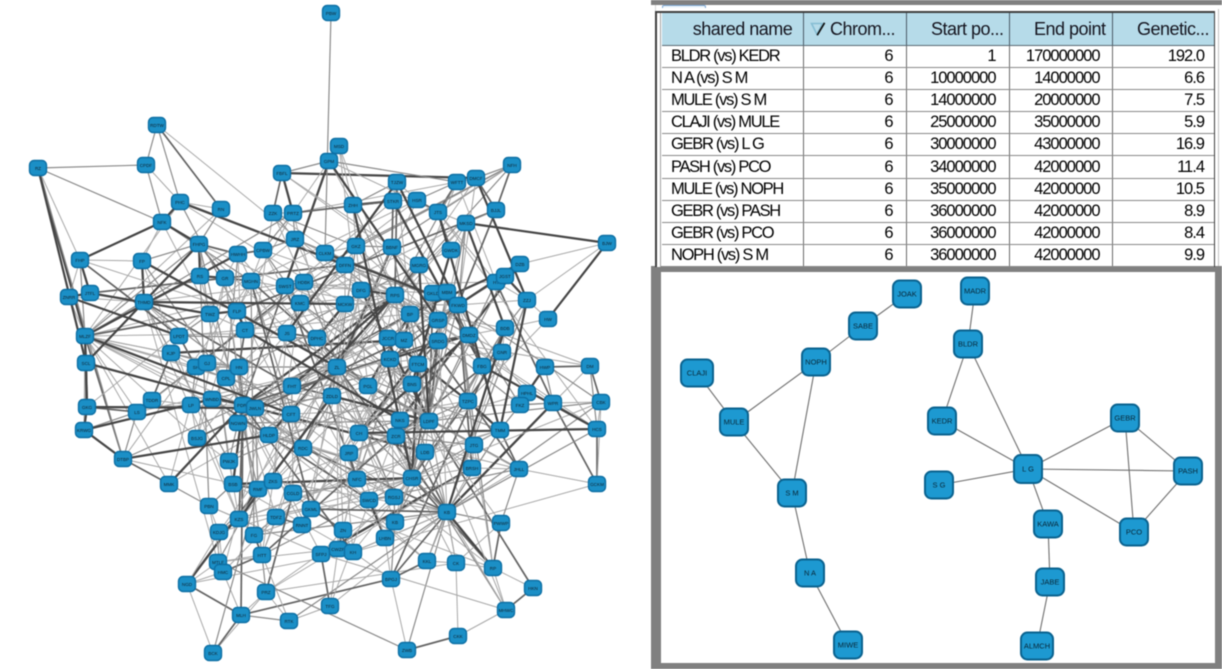  What do you see at coordinates (427, 561) in the screenshot?
I see `svg-text: KKL` at bounding box center [427, 561].